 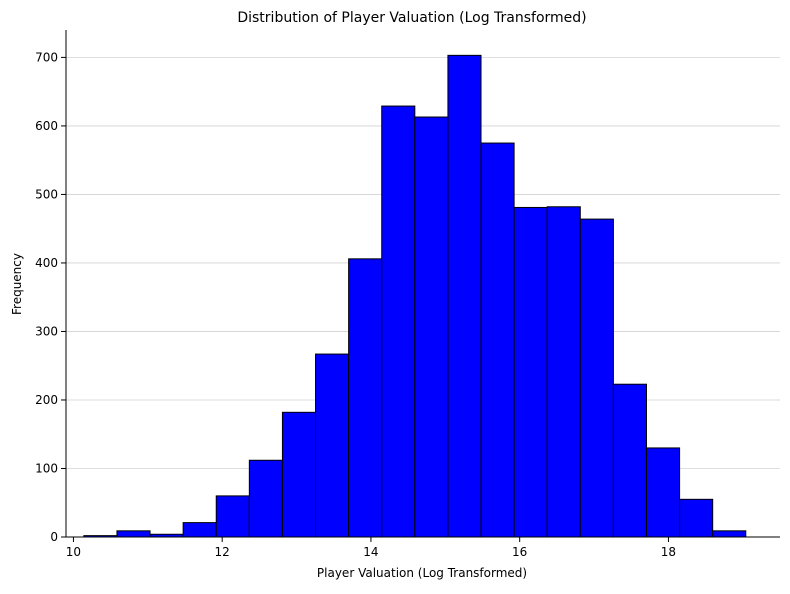 What do you see at coordinates (46, 126) in the screenshot?
I see `y-tick-label-600: 600` at bounding box center [46, 126].